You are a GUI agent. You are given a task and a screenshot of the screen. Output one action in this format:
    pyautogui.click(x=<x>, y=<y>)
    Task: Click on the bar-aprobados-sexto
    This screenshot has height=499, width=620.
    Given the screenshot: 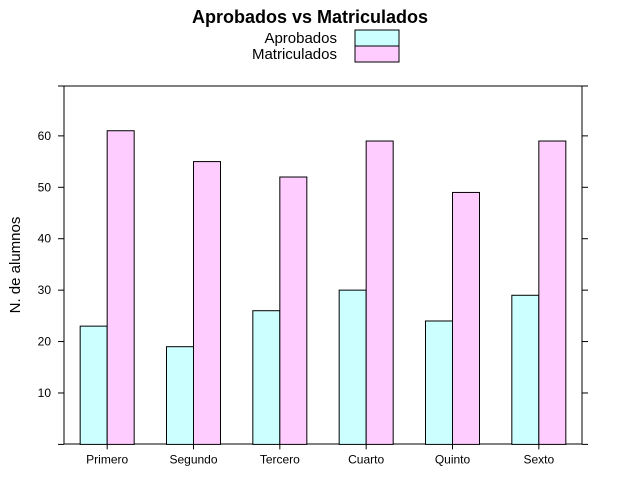 What is the action you would take?
    pyautogui.click(x=525, y=369)
    